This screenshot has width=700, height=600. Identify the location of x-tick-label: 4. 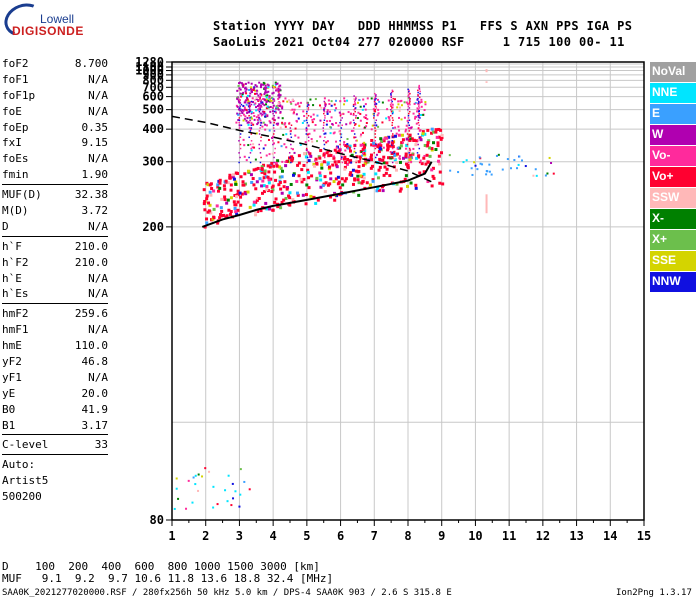
(273, 536).